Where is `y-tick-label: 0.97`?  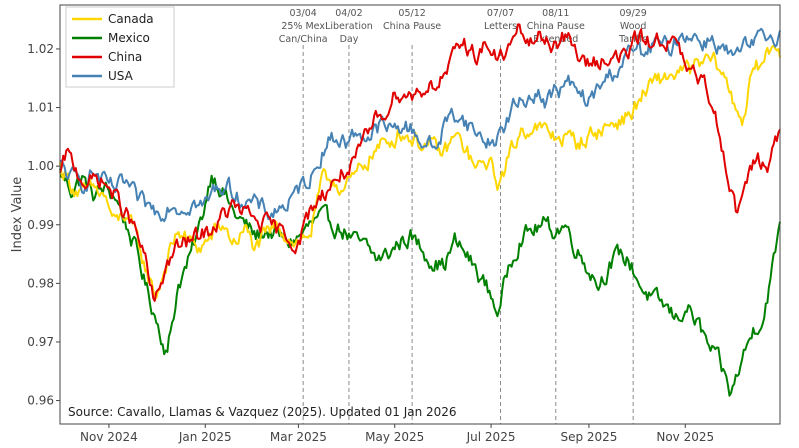 y-tick-label: 0.97 is located at coordinates (40, 342).